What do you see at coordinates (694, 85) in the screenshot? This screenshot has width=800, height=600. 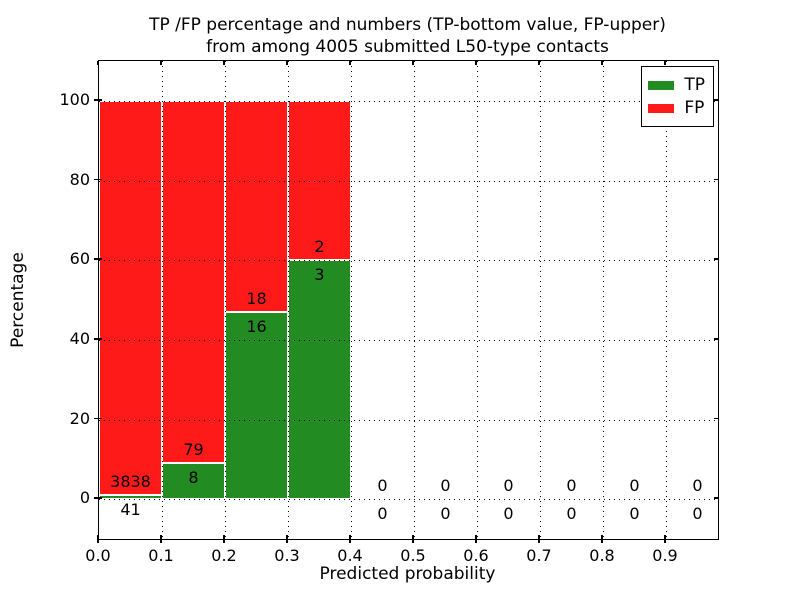 I see `legend-label-tp: TP` at bounding box center [694, 85].